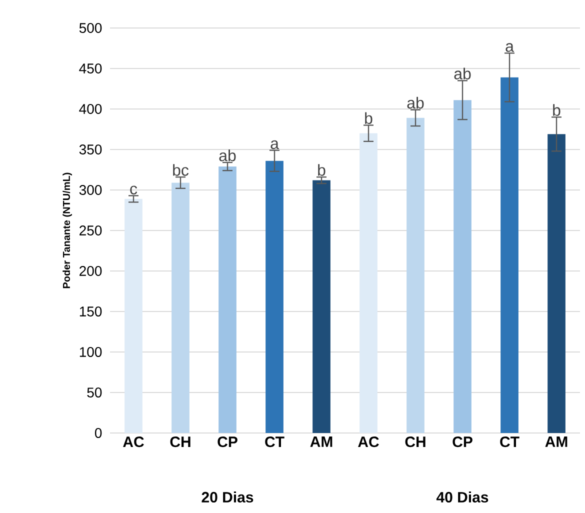 The height and width of the screenshot is (513, 585). I want to click on text: 40 Dias, so click(462, 497).